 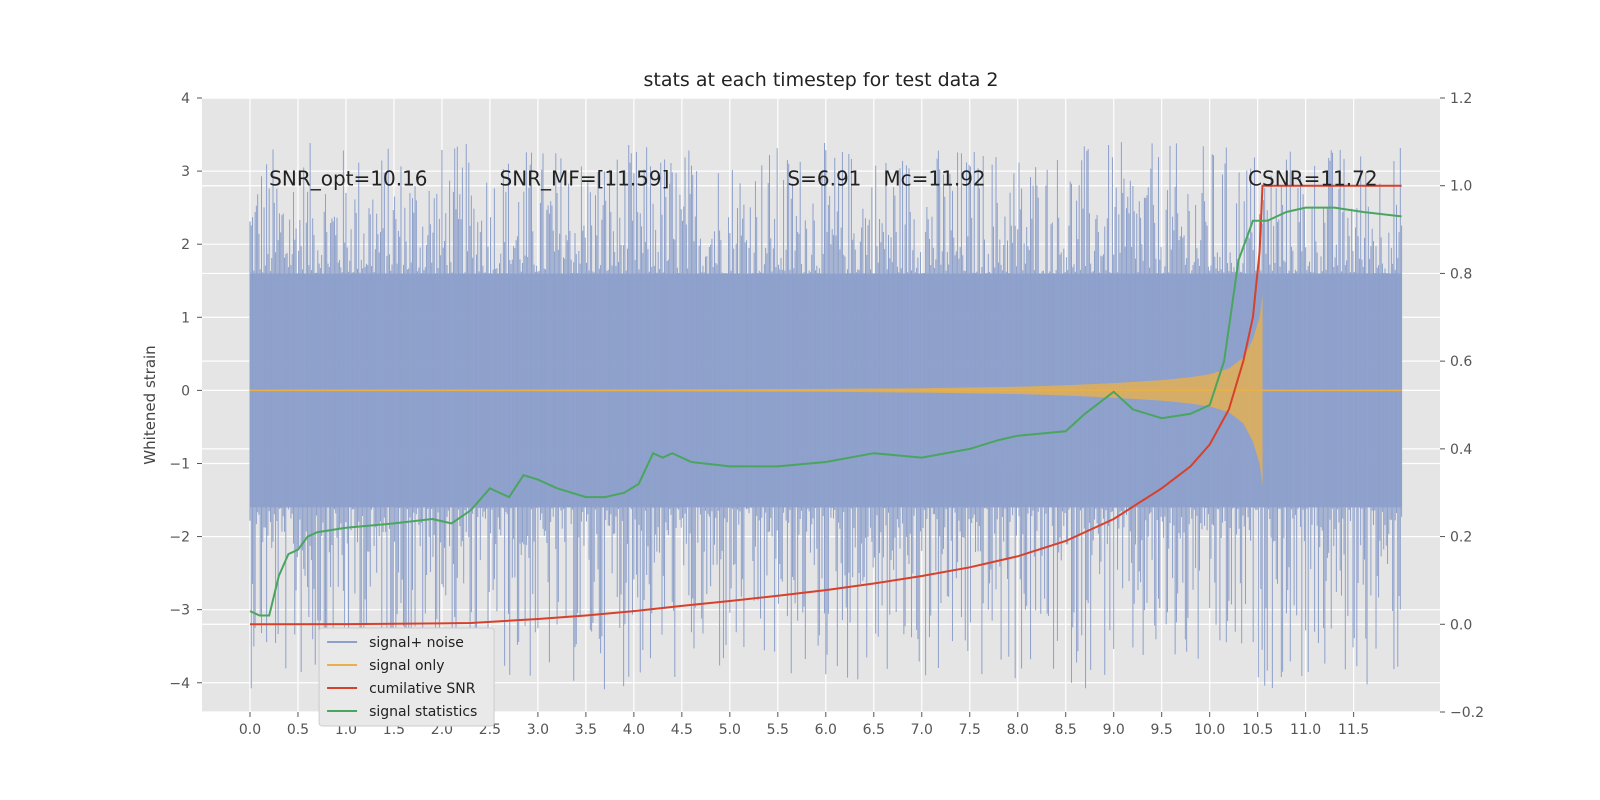 What do you see at coordinates (179, 684) in the screenshot?
I see `y-left-tick-label: −4` at bounding box center [179, 684].